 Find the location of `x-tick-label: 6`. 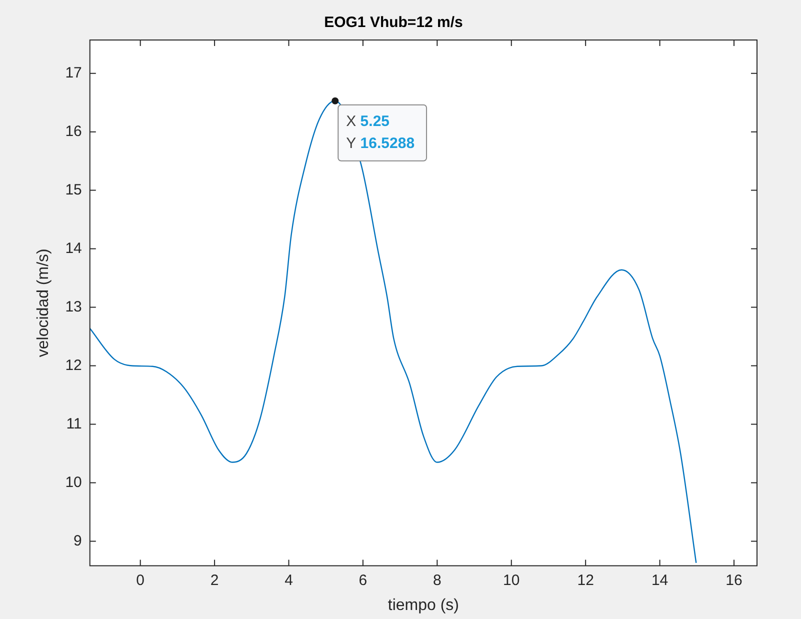

x-tick-label: 6 is located at coordinates (363, 580).